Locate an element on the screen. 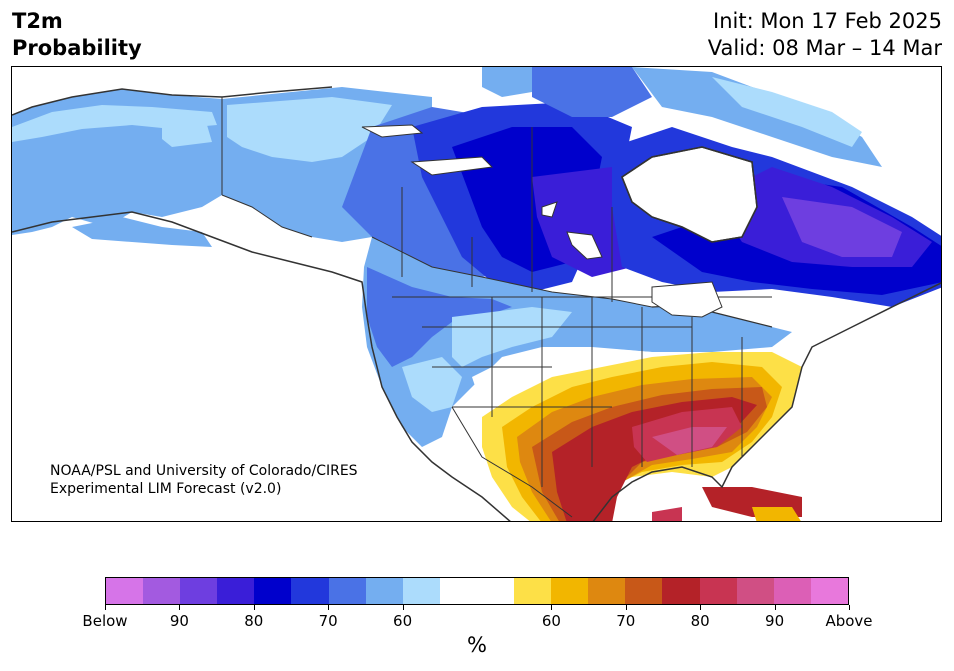 The height and width of the screenshot is (671, 954). map-title: T2m Probability is located at coordinates (77, 35).